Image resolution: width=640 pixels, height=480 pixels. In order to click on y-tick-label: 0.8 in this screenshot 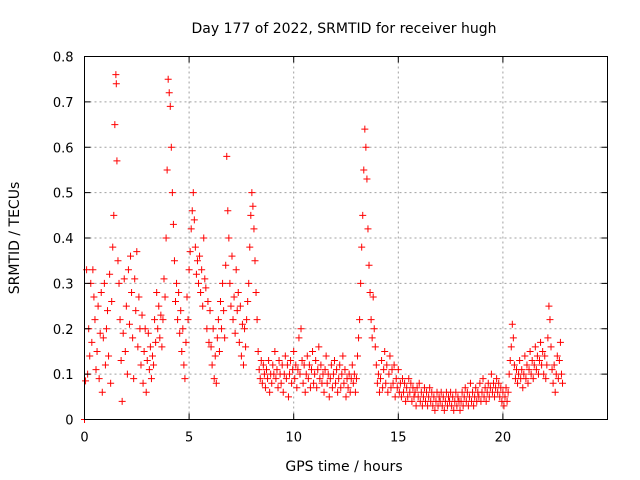, I will do `click(63, 58)`.